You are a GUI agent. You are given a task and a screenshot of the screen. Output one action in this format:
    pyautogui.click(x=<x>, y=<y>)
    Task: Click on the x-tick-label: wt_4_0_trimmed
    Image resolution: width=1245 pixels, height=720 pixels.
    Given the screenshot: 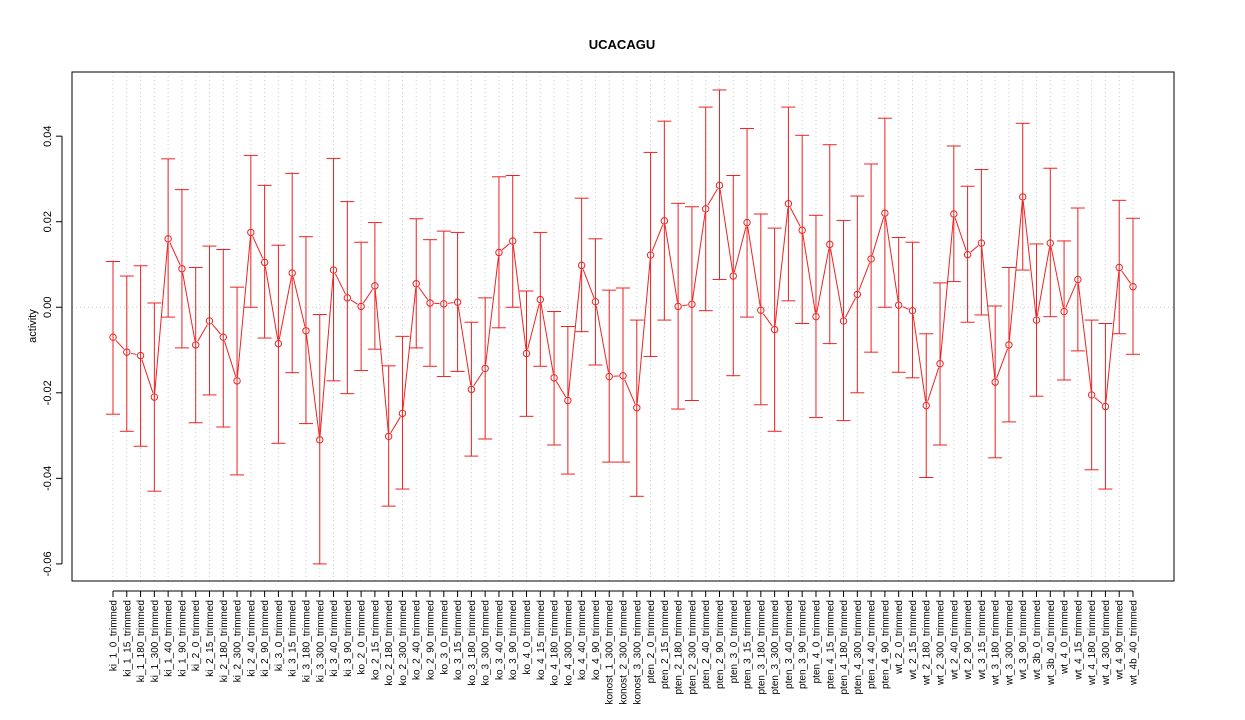 What is the action you would take?
    pyautogui.click(x=1065, y=637)
    